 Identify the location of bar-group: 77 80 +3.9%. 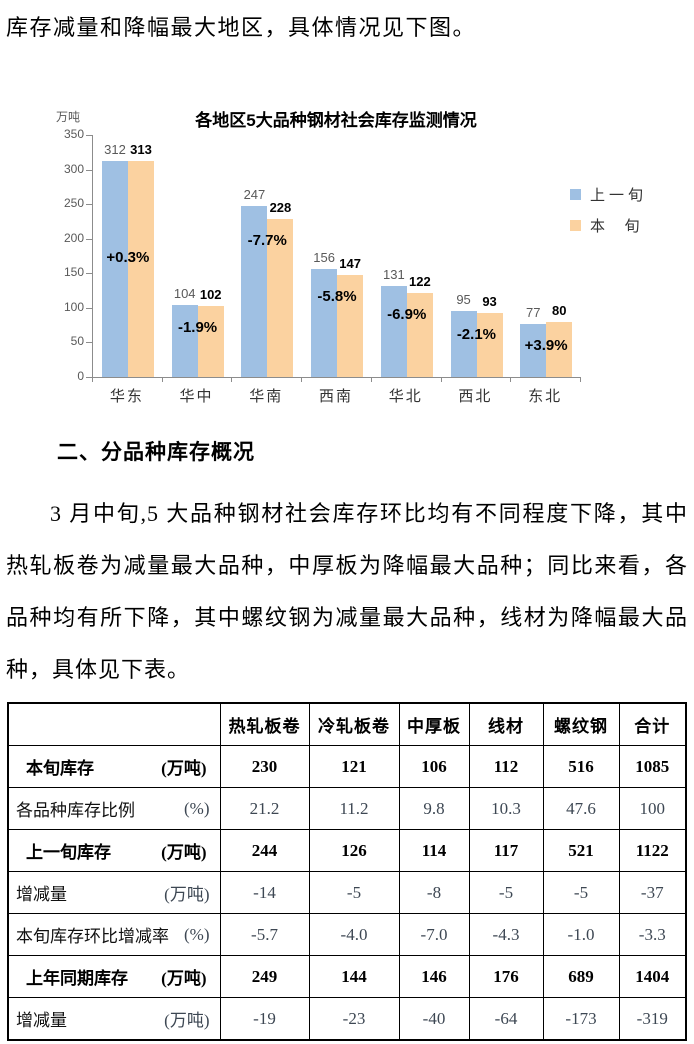
(546, 256).